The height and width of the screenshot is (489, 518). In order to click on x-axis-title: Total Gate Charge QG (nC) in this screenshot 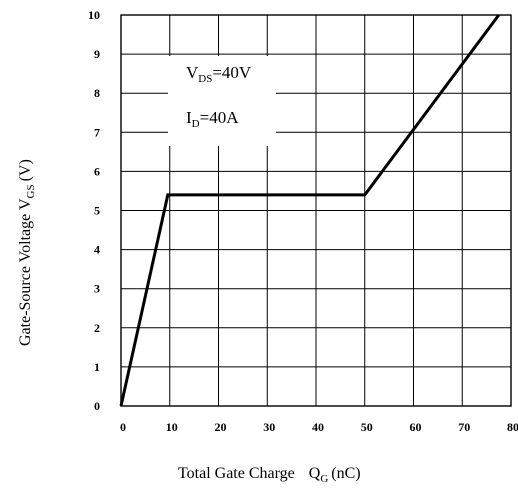, I will do `click(269, 475)`.